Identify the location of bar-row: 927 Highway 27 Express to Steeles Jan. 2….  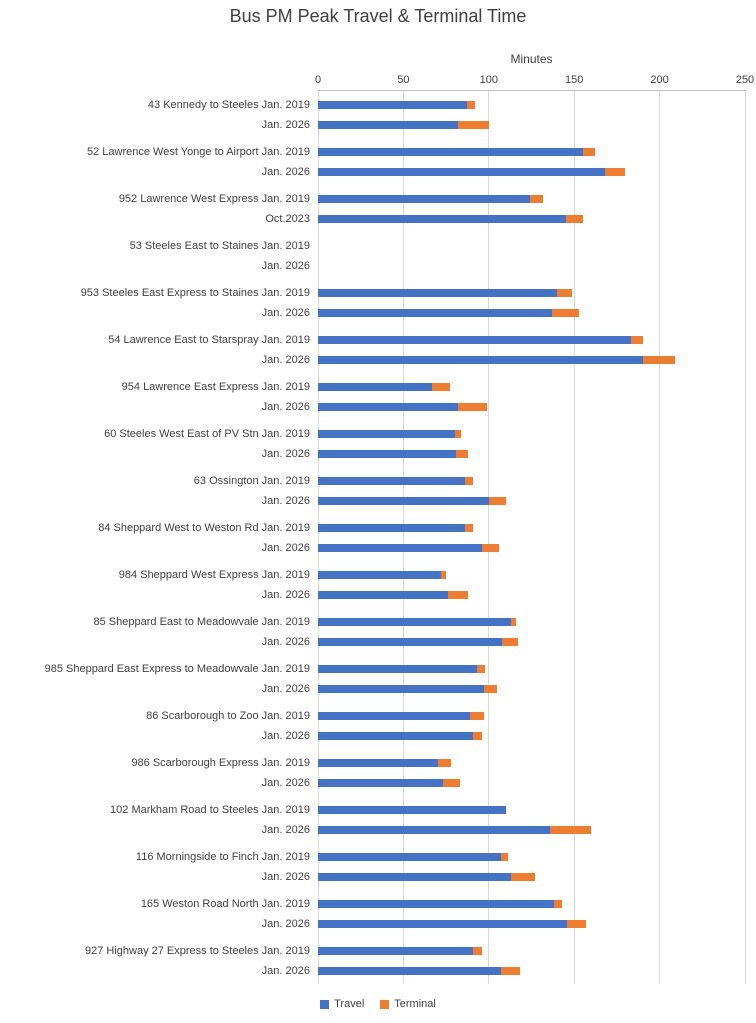
(378, 950).